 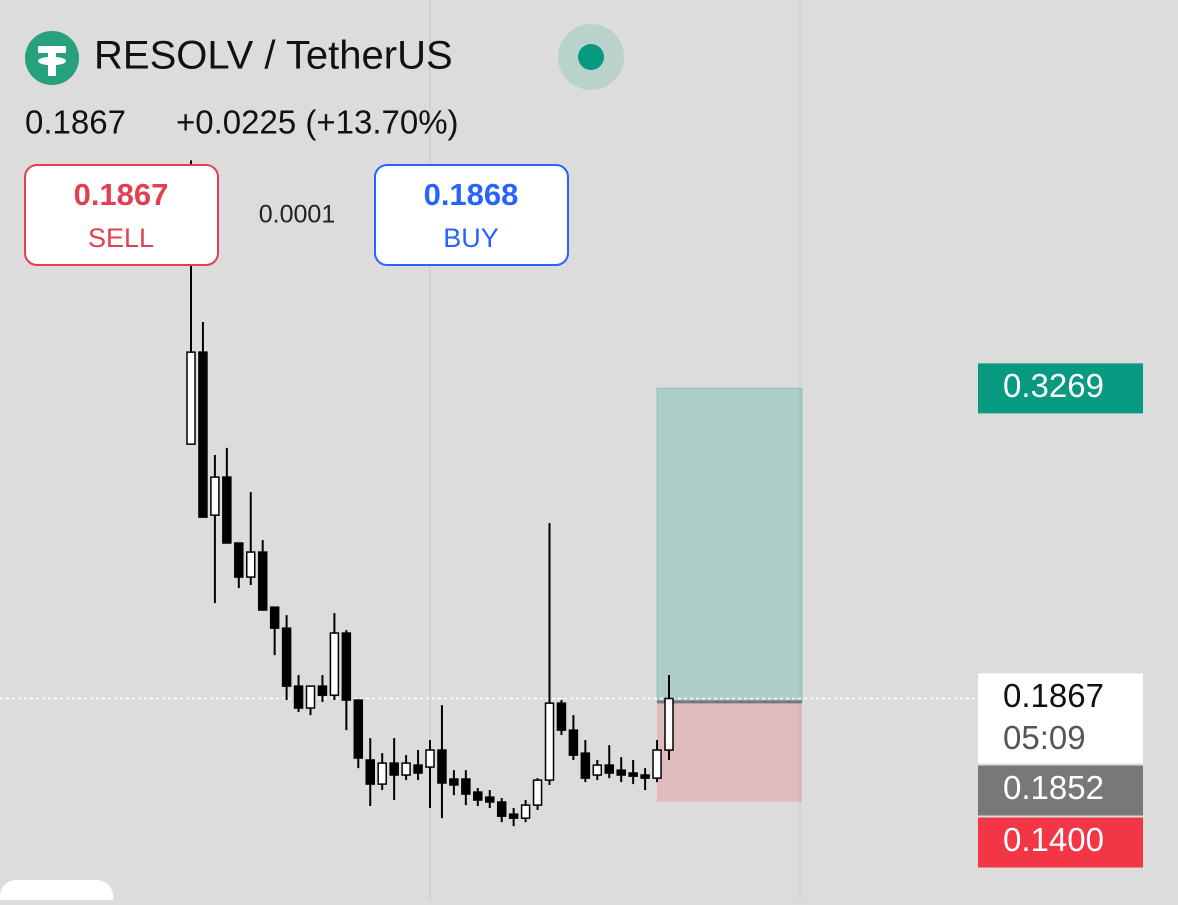 What do you see at coordinates (121, 215) in the screenshot?
I see `sell-button` at bounding box center [121, 215].